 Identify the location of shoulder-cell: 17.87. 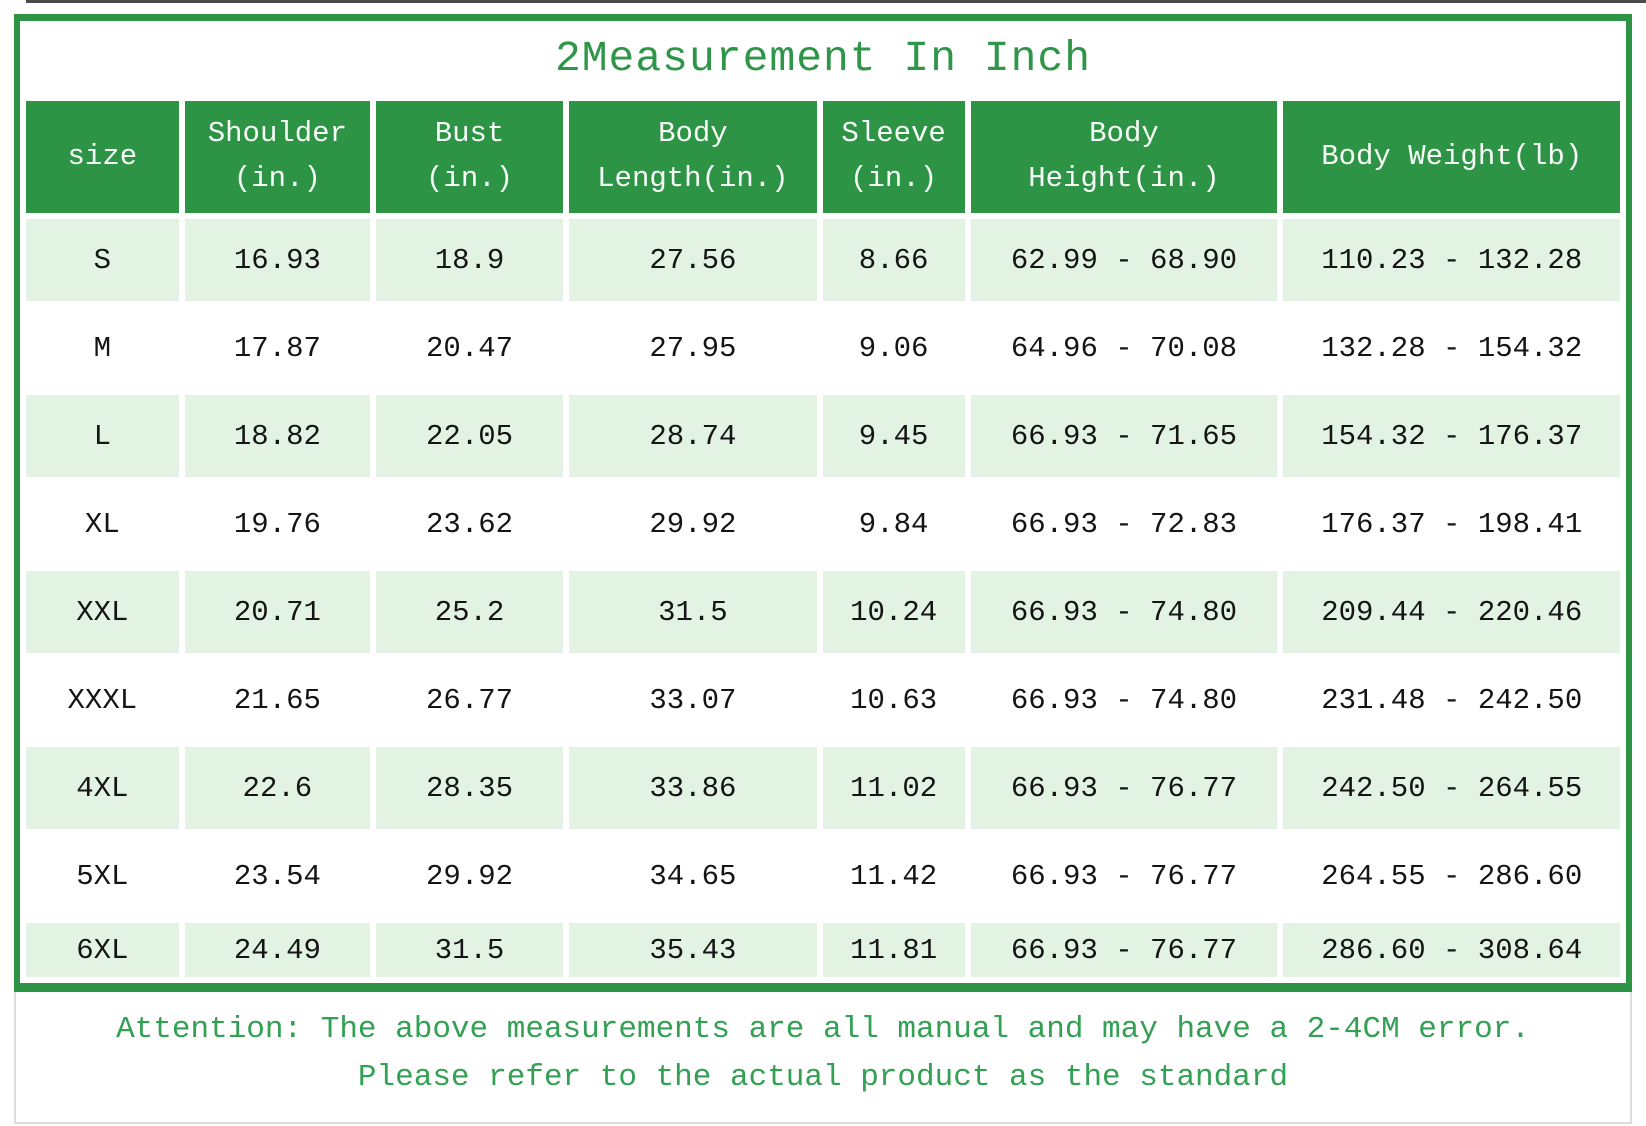
(277, 348).